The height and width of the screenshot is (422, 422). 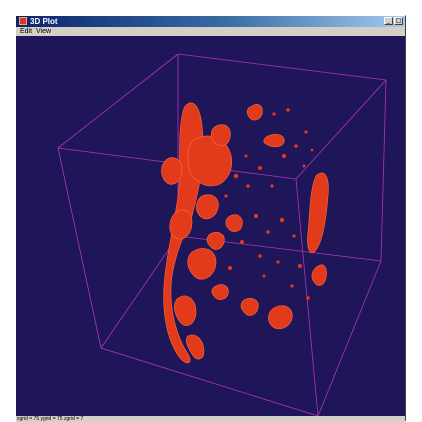 What do you see at coordinates (398, 21) in the screenshot?
I see `maximize-button: □` at bounding box center [398, 21].